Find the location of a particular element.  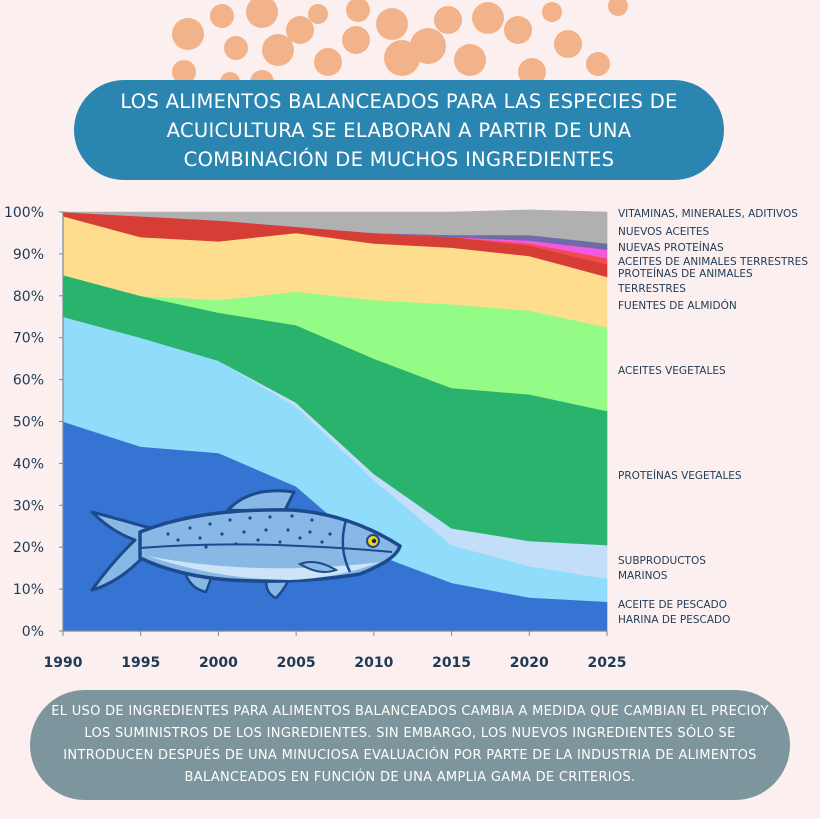

legend-entry-2: SUBPRODUCTOS MARINOS is located at coordinates (662, 568).